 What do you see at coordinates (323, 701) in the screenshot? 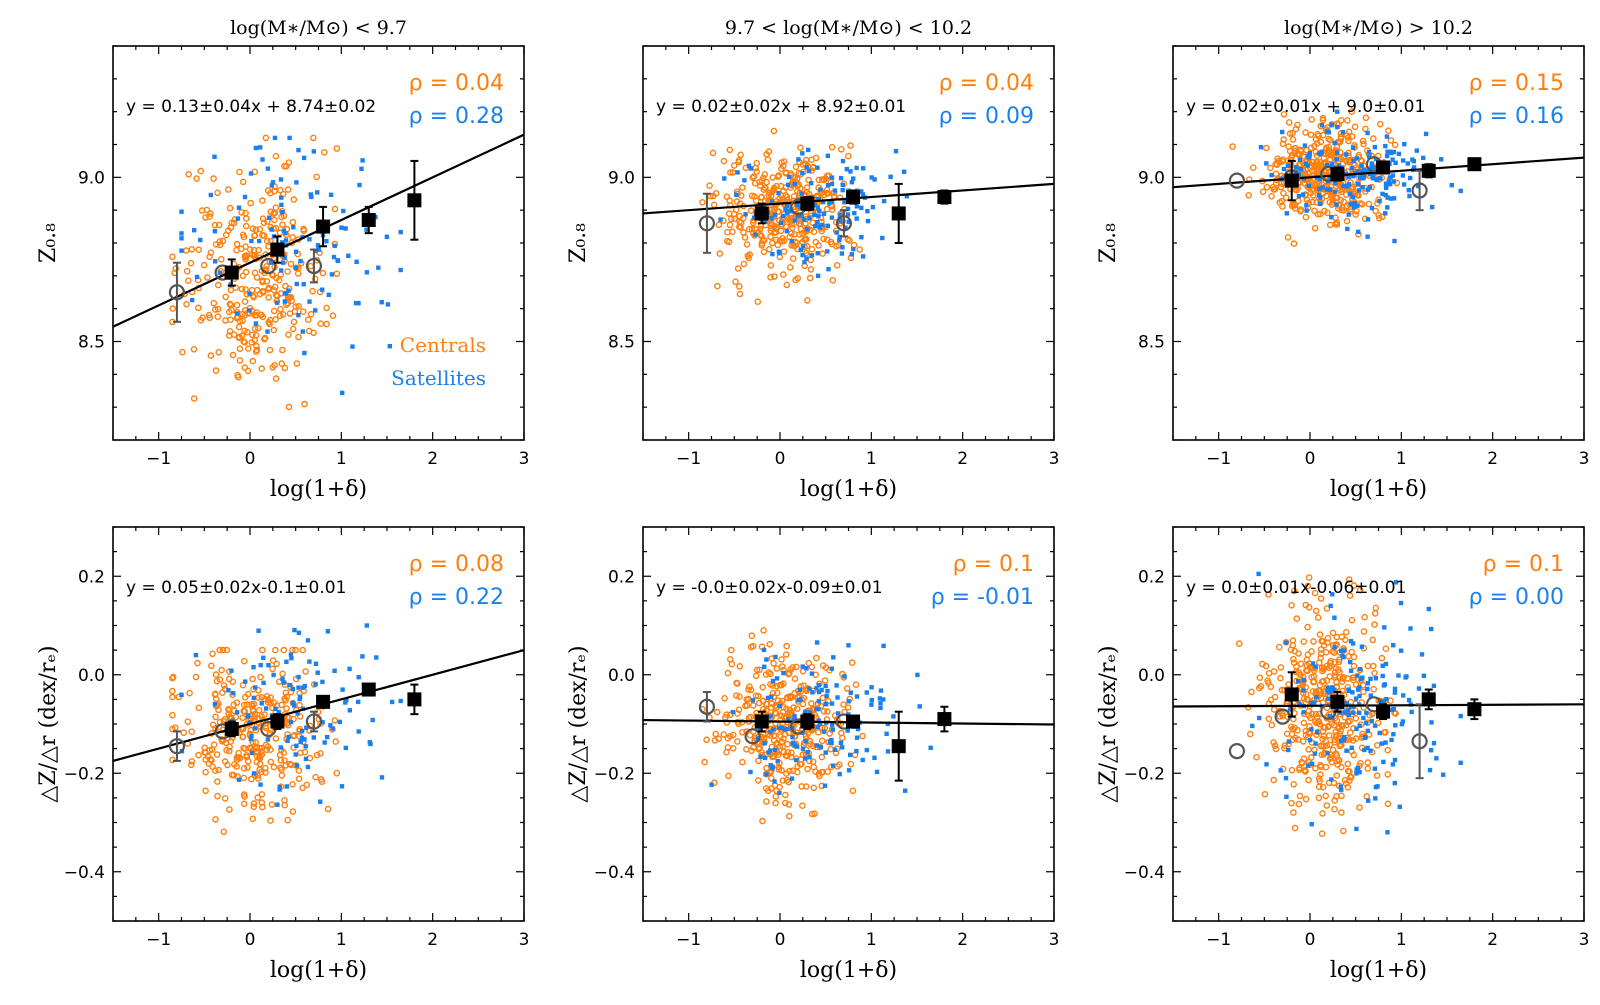
I see `binned-satellite-marker` at bounding box center [323, 701].